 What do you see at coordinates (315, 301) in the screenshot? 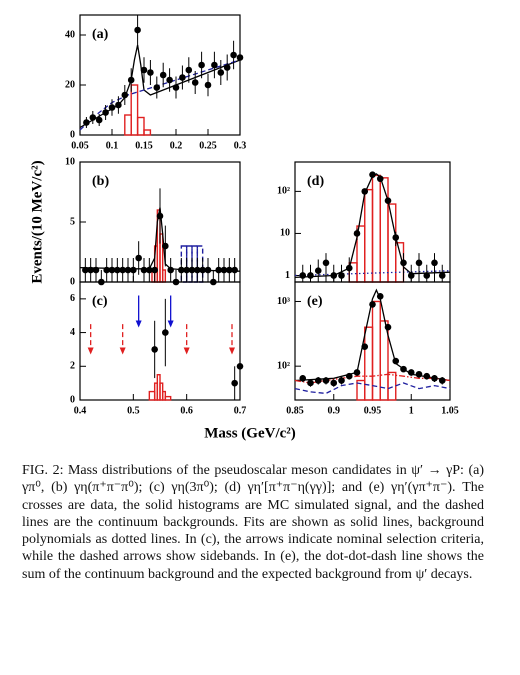
I see `panel-label: (e)` at bounding box center [315, 301].